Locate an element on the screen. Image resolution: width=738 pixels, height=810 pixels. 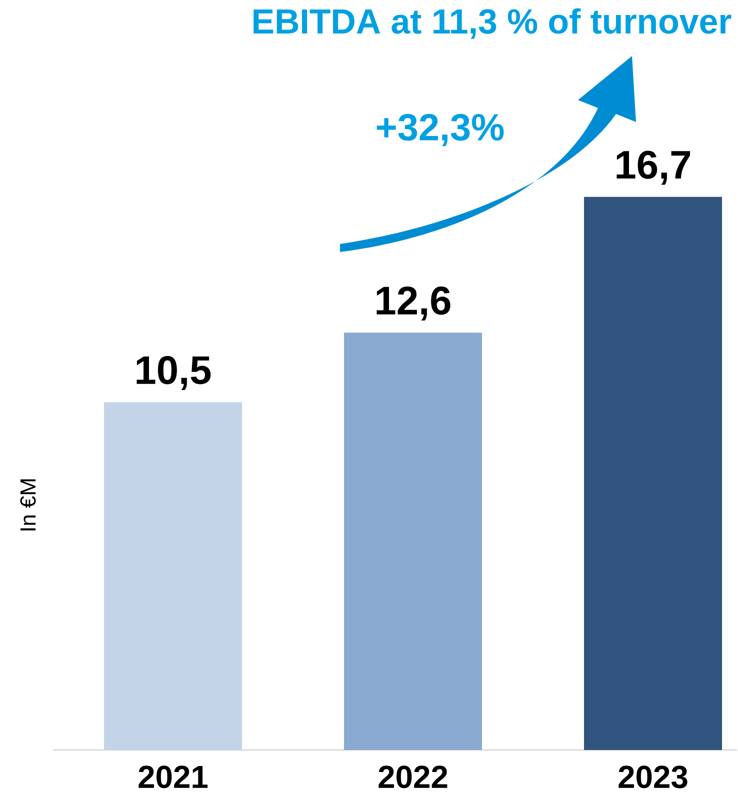
data-label: 10,5 is located at coordinates (173, 373).